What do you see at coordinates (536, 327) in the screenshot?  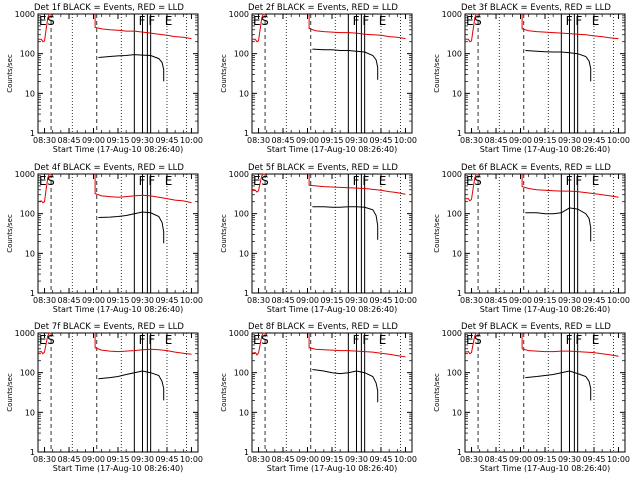 I see `chart-title: Det 9f BLACK = Events, RED = LLD` at bounding box center [536, 327].